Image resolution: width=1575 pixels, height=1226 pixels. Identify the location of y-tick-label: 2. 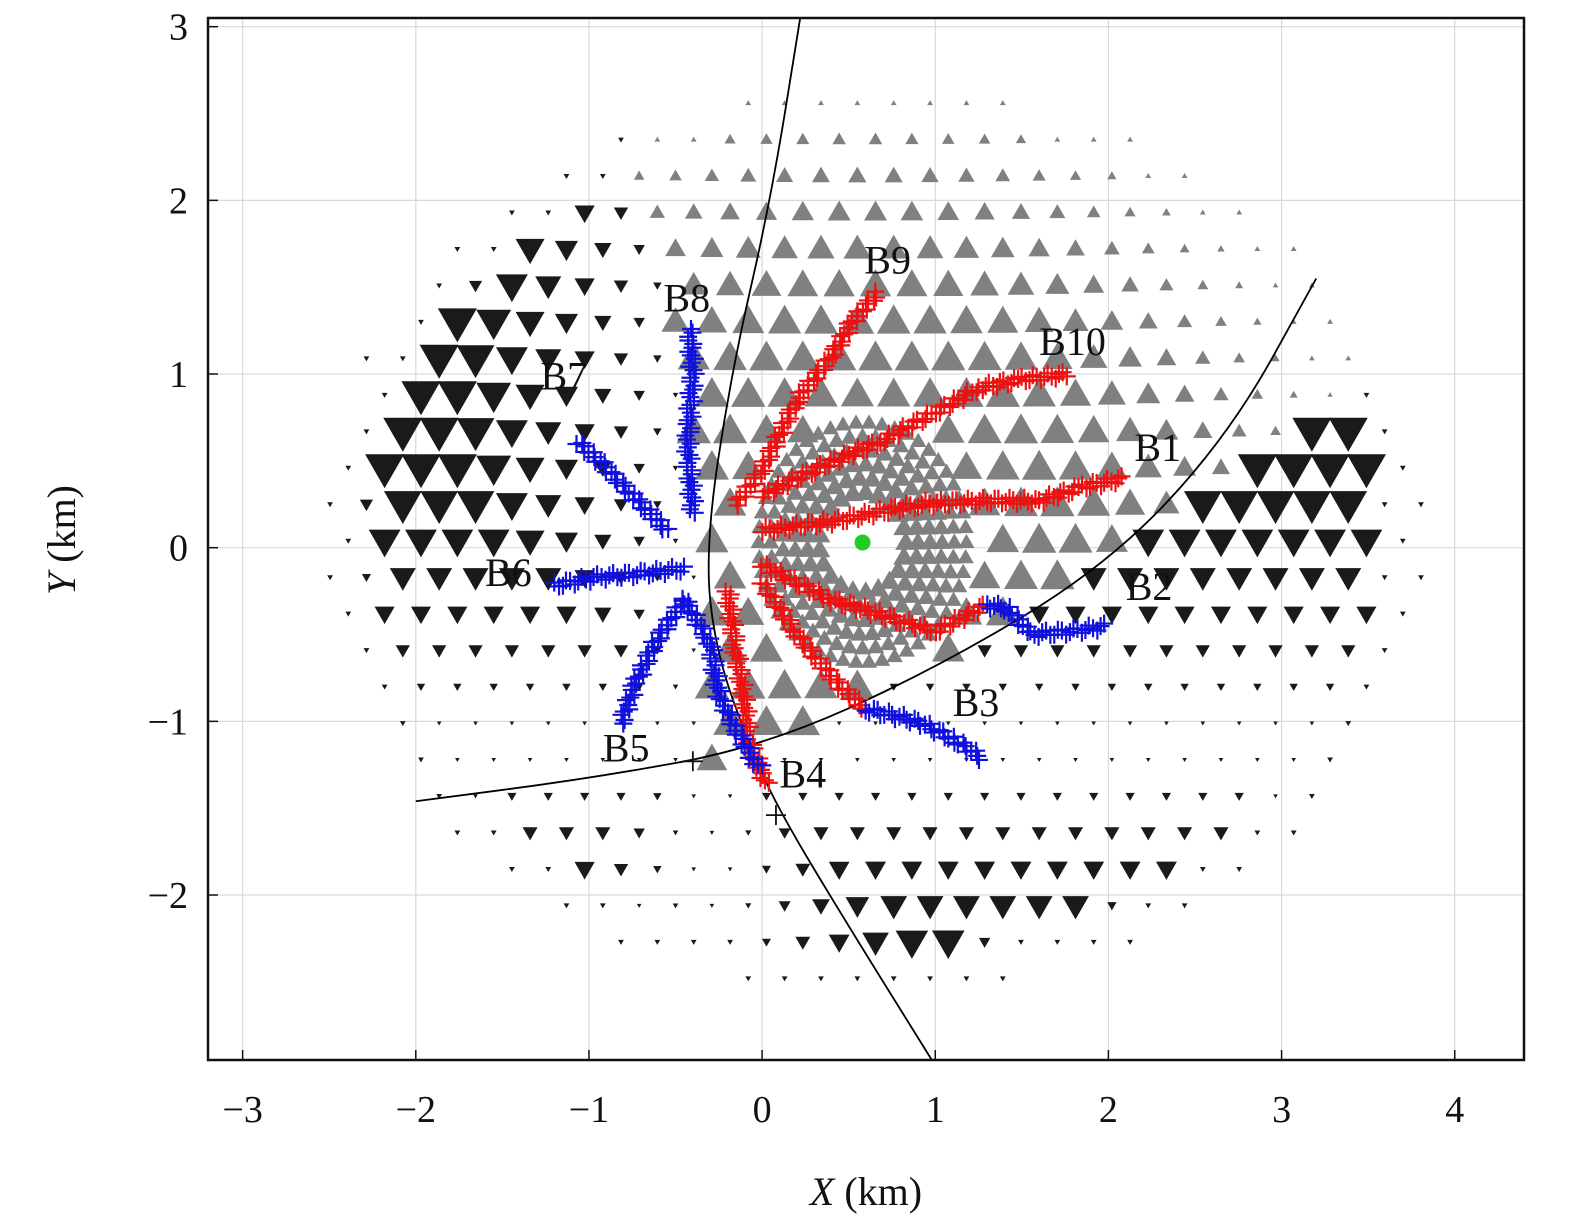
(178, 201).